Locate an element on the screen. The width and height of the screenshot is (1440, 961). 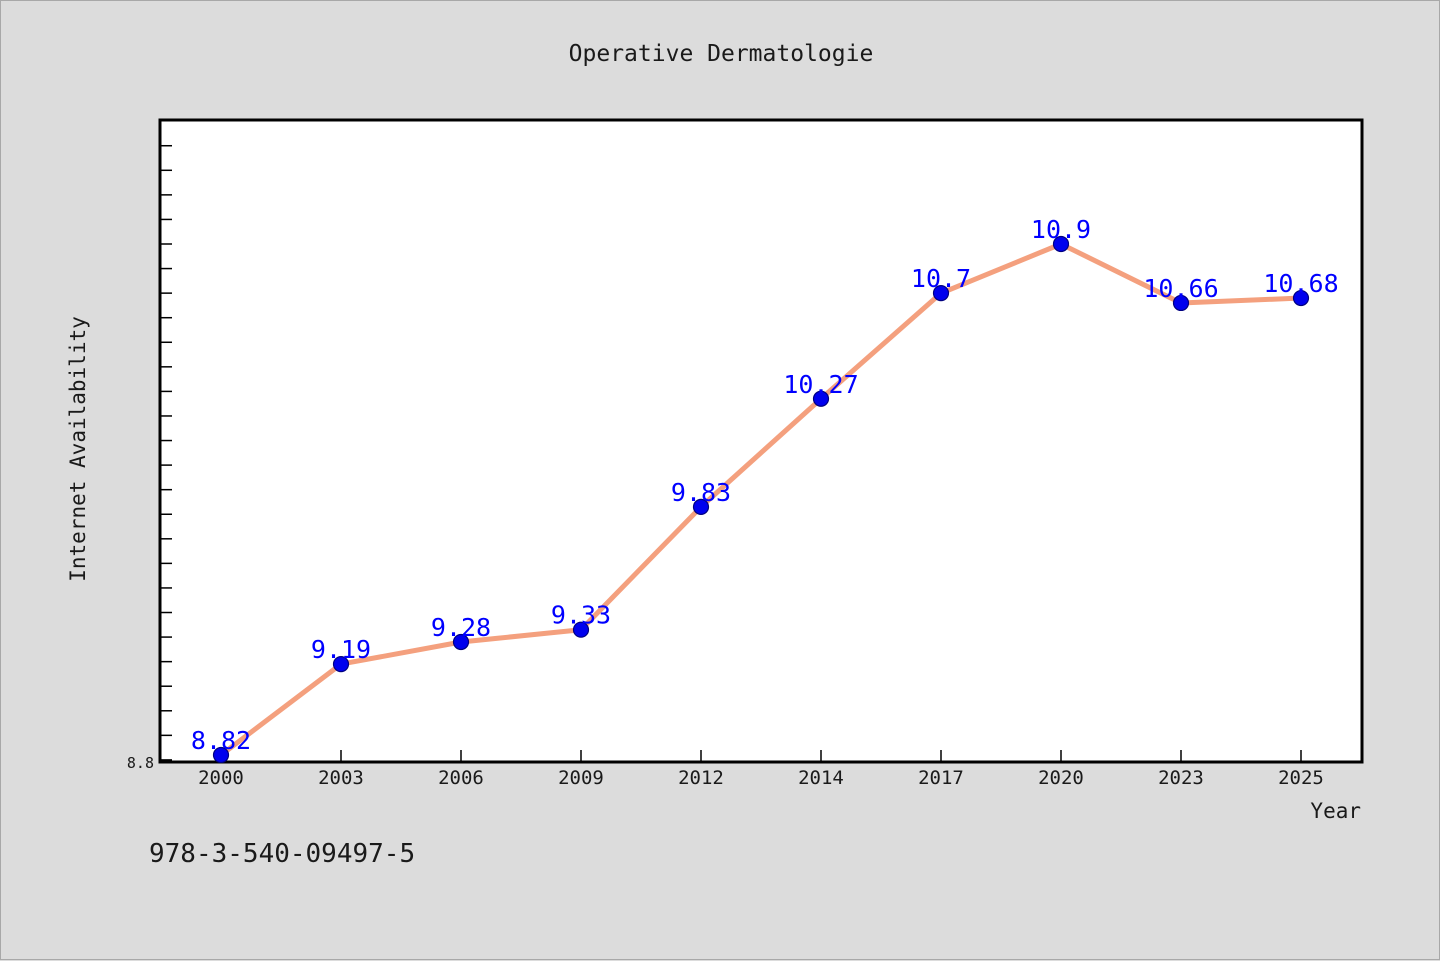
data-label: 10.66 is located at coordinates (1180, 288).